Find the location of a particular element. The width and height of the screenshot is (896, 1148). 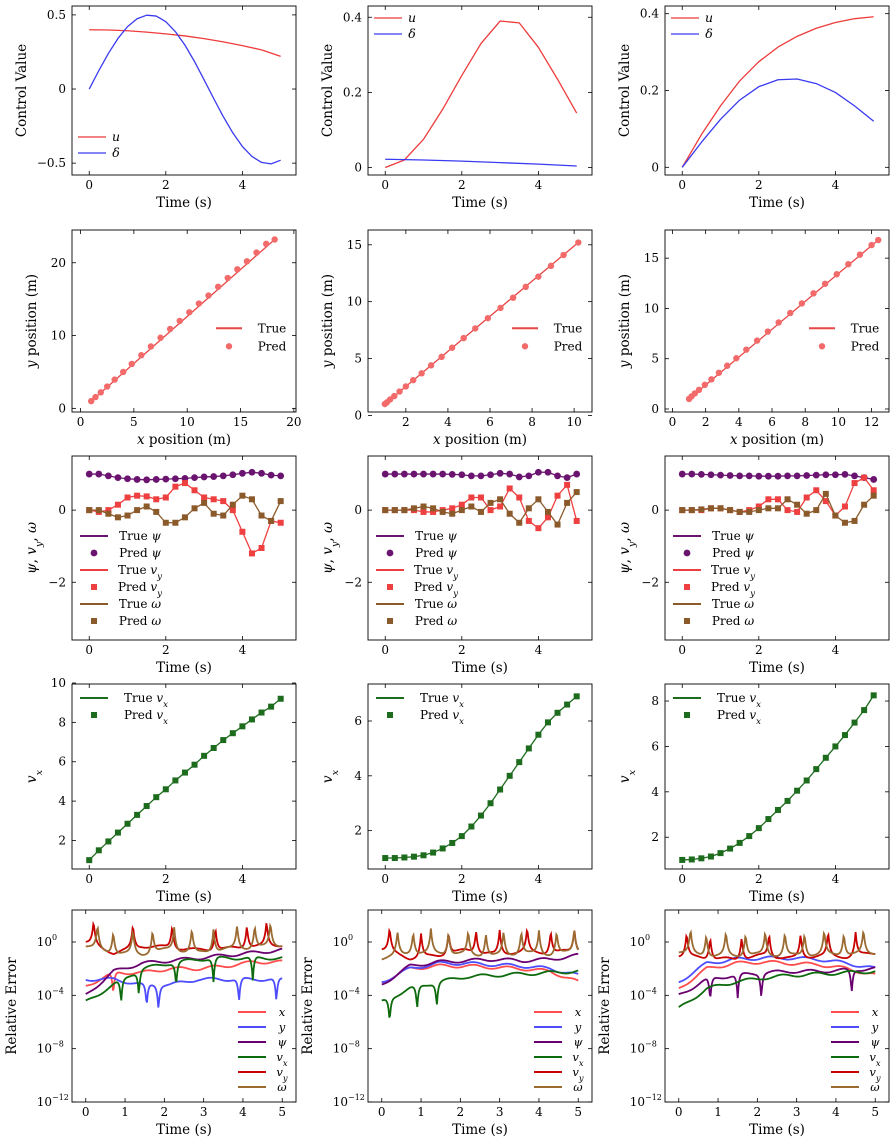

y-tick-label: 5 is located at coordinates (358, 359).